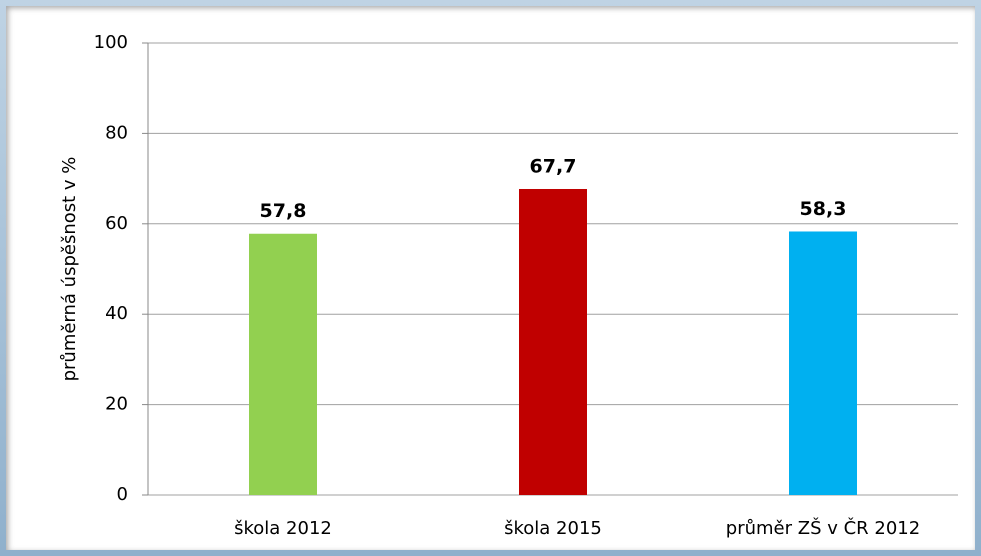 Image resolution: width=981 pixels, height=556 pixels. Describe the element at coordinates (283, 211) in the screenshot. I see `value-label: 57,8` at that location.